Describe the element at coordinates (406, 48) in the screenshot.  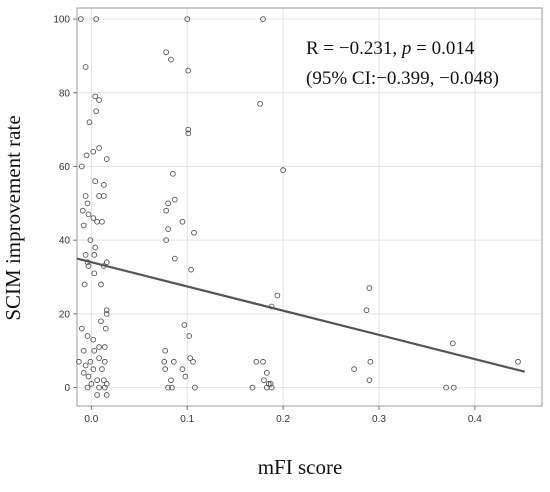
I see `stats-p-symbol: p` at that location.